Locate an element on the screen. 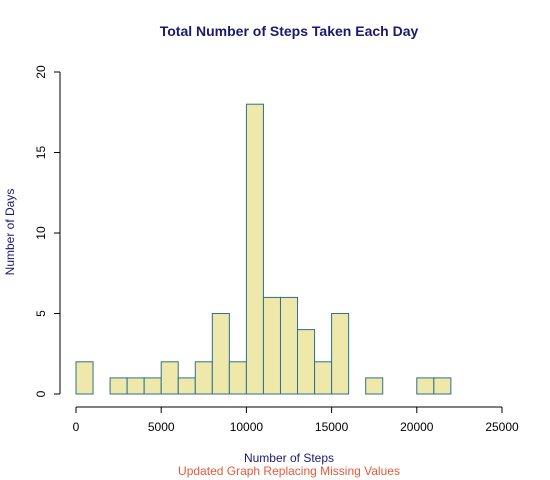 The width and height of the screenshot is (550, 480). x-tick-label: 25000 is located at coordinates (502, 427).